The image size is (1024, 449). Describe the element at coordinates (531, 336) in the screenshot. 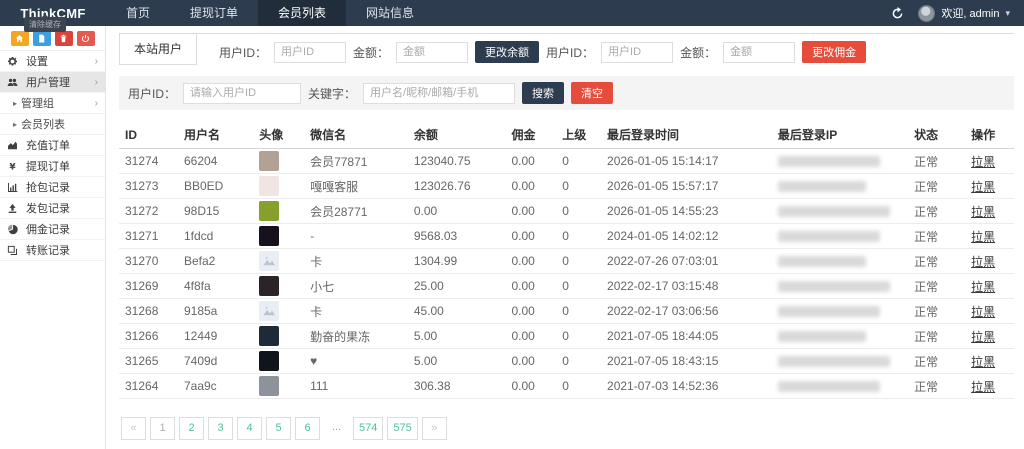

I see `commission: 0.00` at that location.